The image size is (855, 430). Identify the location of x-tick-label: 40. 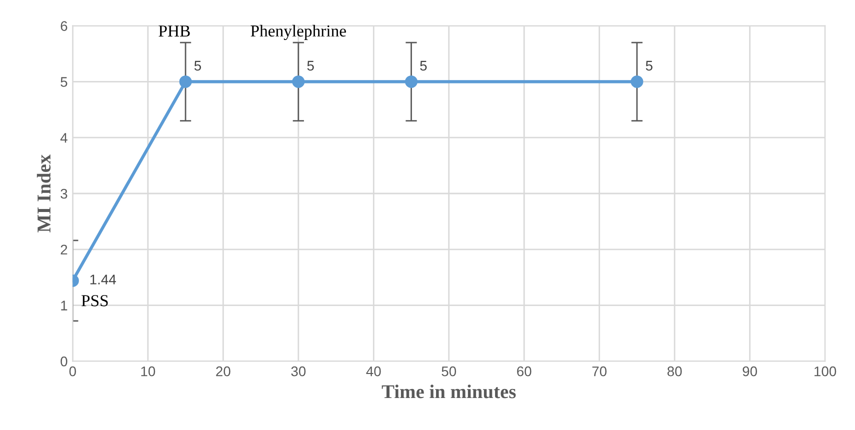
(373, 371).